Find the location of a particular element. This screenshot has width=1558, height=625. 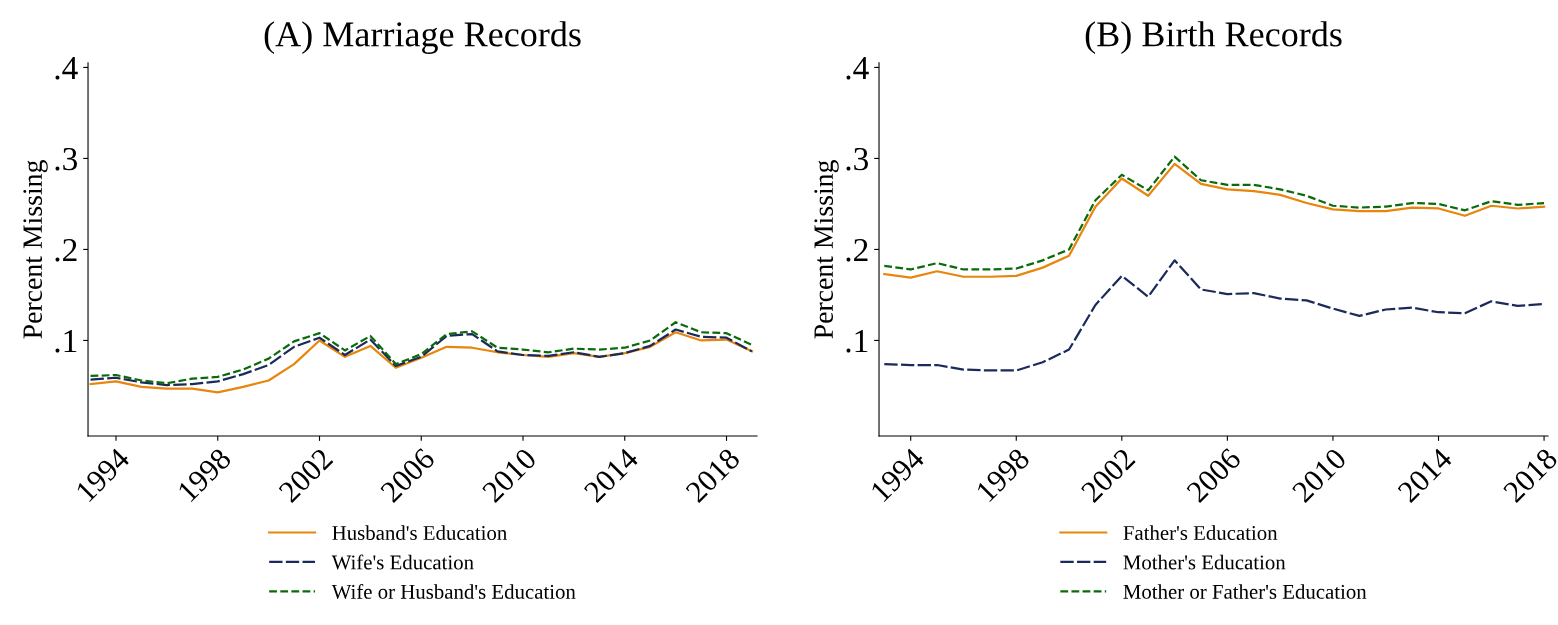

legend-label: Father's Education is located at coordinates (1200, 532).